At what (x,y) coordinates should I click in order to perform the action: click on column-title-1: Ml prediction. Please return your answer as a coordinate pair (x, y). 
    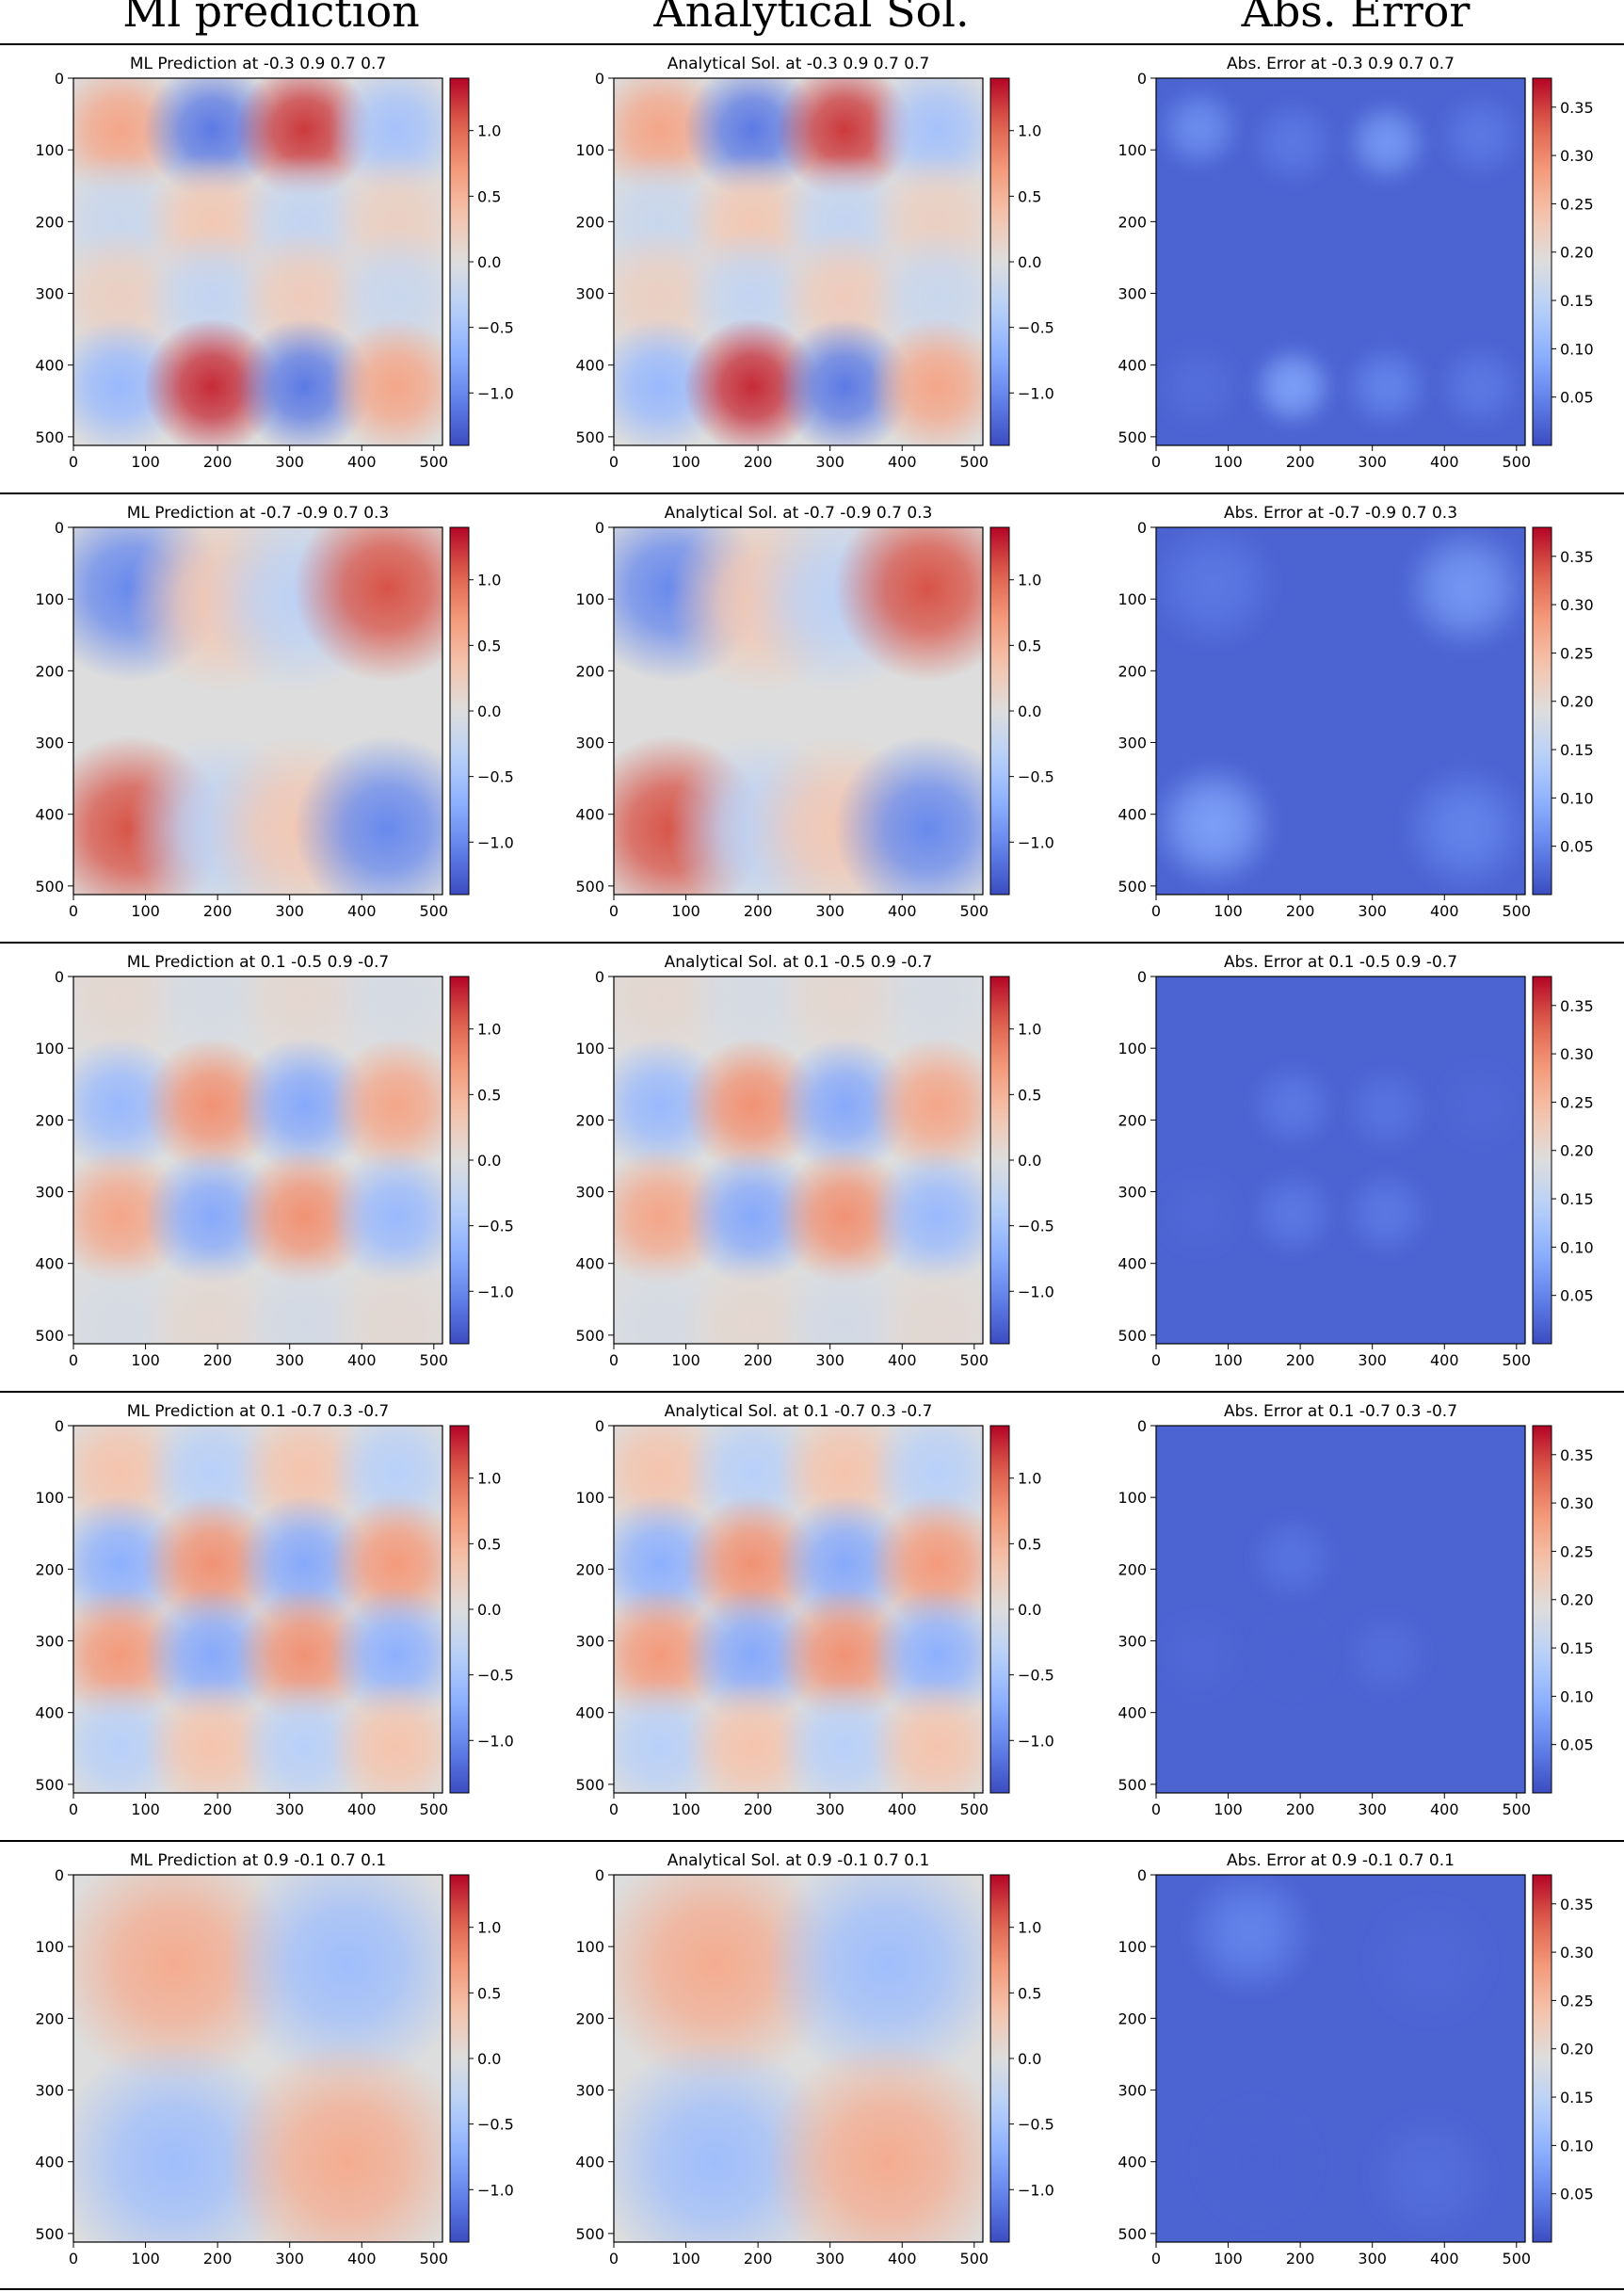
    Looking at the image, I should click on (271, 18).